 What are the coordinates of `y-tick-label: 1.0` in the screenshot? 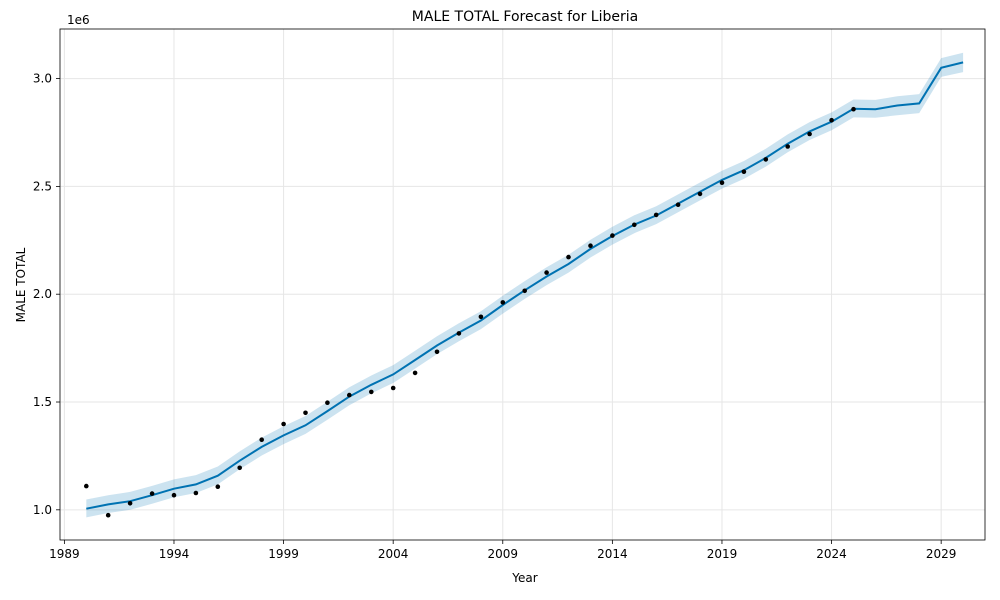 It's located at (42, 510).